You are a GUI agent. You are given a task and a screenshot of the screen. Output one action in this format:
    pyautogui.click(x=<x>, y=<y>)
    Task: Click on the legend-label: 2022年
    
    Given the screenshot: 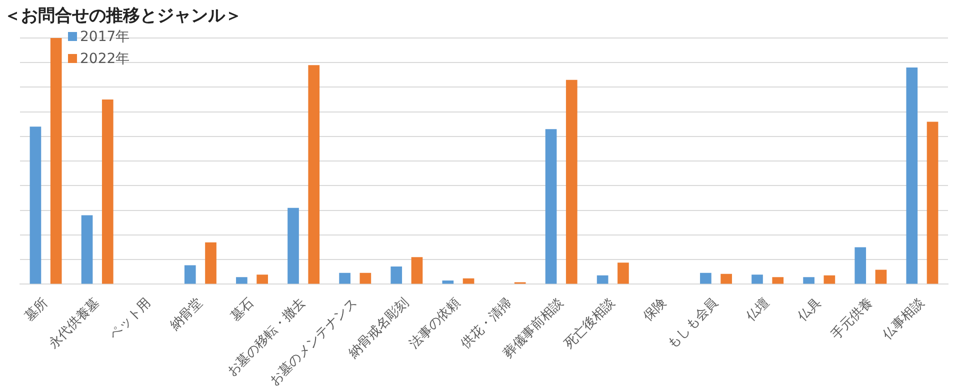 What is the action you would take?
    pyautogui.click(x=105, y=59)
    